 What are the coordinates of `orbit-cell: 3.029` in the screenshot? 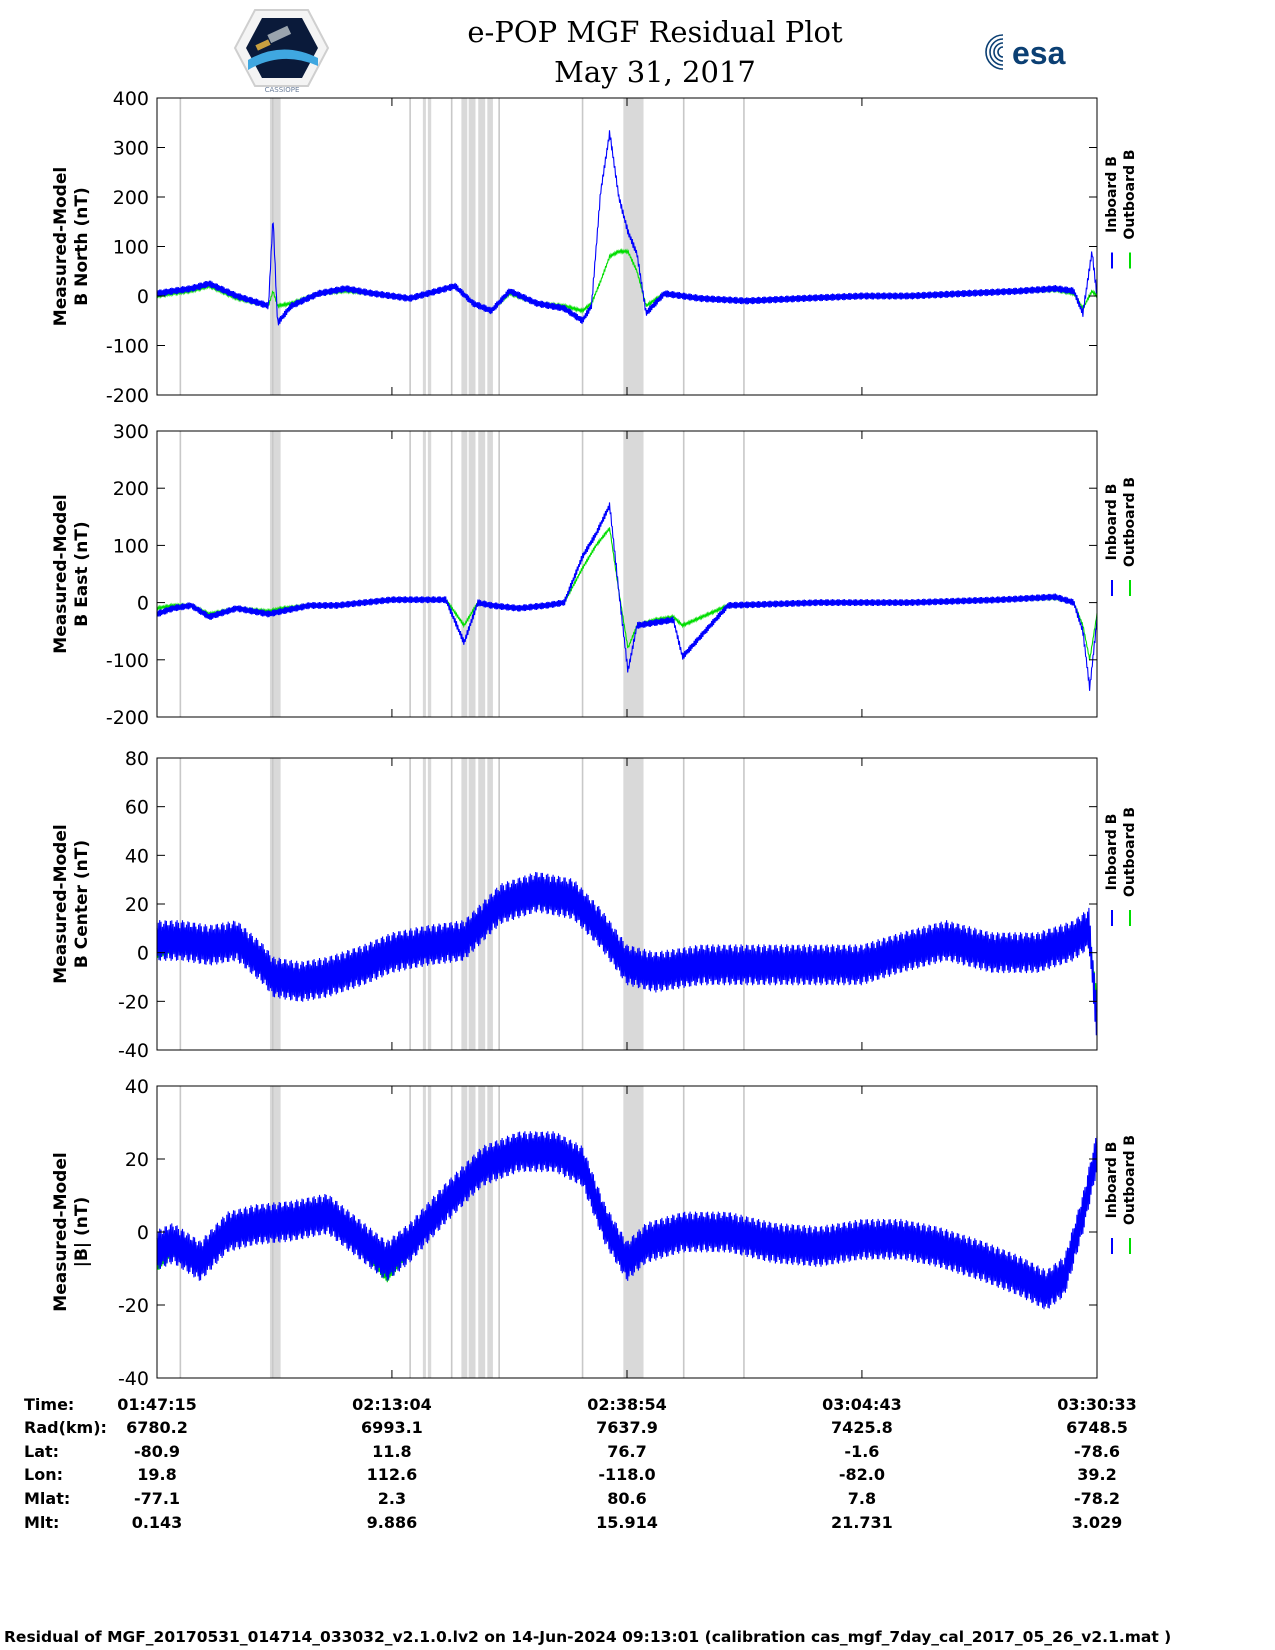 It's located at (1097, 1522).